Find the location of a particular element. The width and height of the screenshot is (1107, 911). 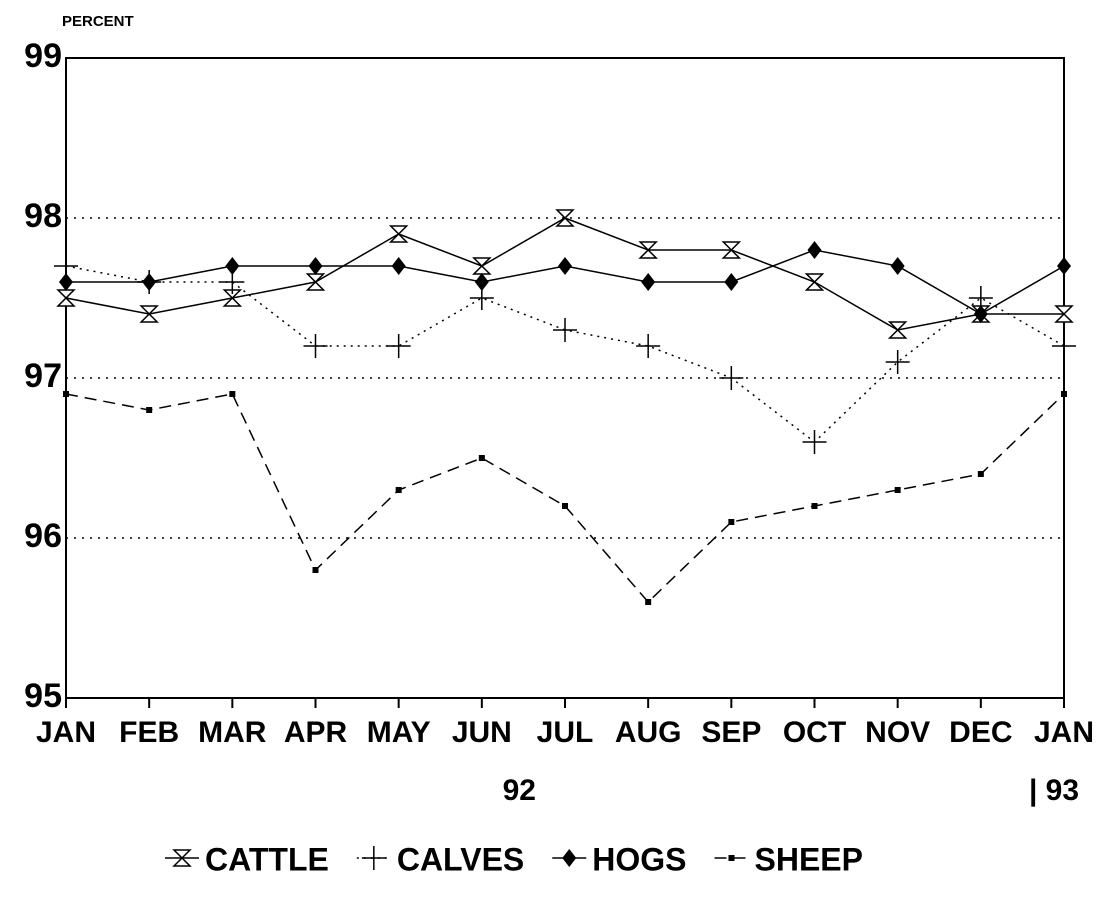

y-tick-label: 99 is located at coordinates (43, 56).